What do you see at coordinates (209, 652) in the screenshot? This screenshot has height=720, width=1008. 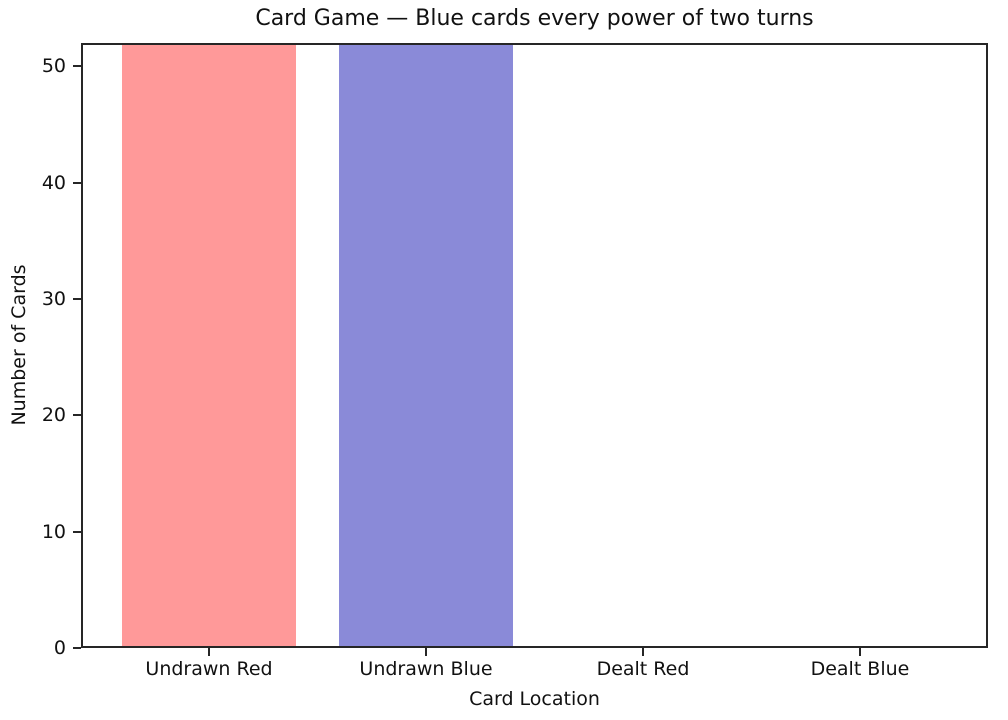 I see `x-tick-undrawn-red` at bounding box center [209, 652].